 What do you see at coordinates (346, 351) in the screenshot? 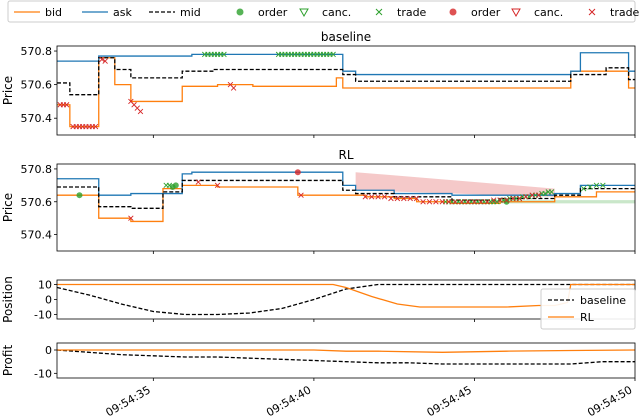
I see `series-rl` at bounding box center [346, 351].